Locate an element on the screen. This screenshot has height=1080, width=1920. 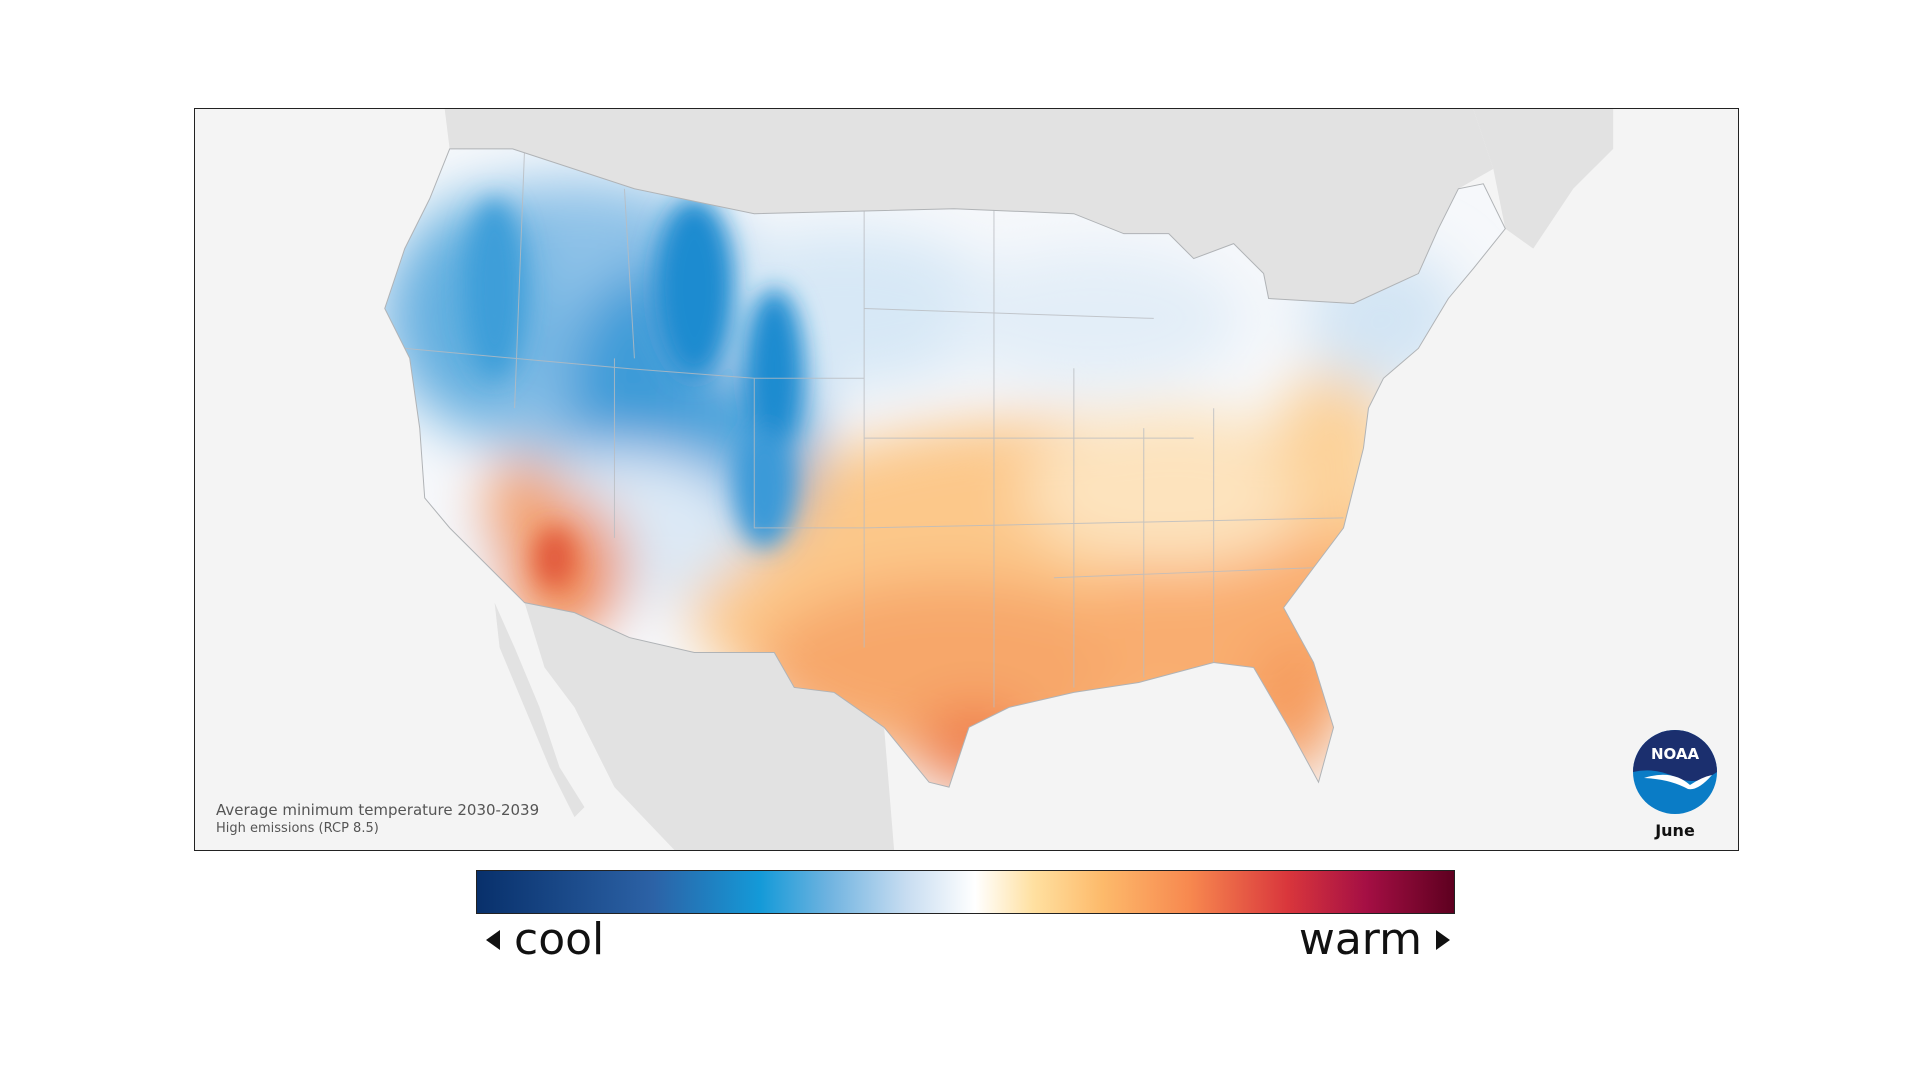
logo-text: NOAA is located at coordinates (1675, 754).